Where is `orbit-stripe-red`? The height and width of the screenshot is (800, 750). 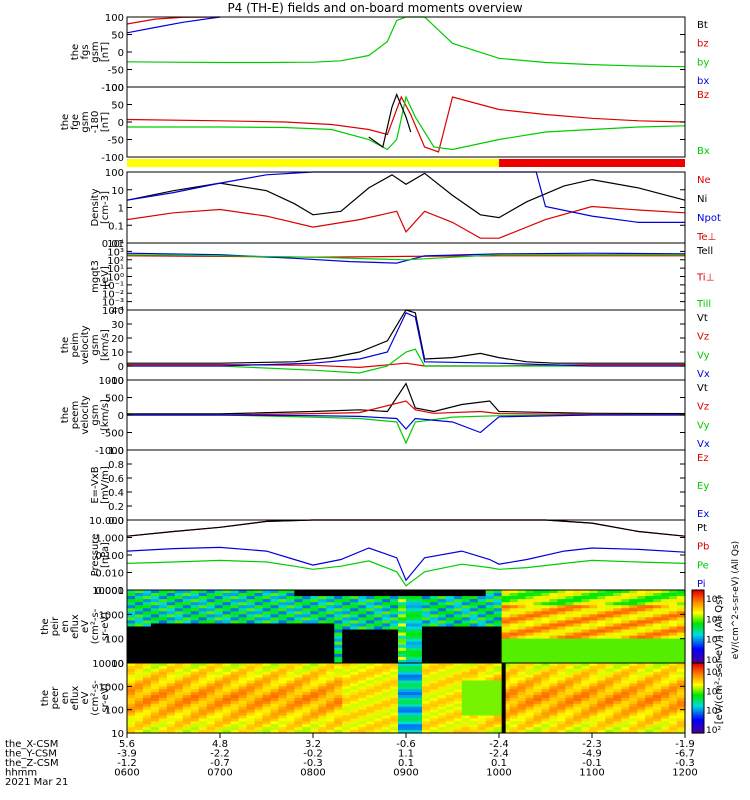
orbit-stripe-red is located at coordinates (592, 163).